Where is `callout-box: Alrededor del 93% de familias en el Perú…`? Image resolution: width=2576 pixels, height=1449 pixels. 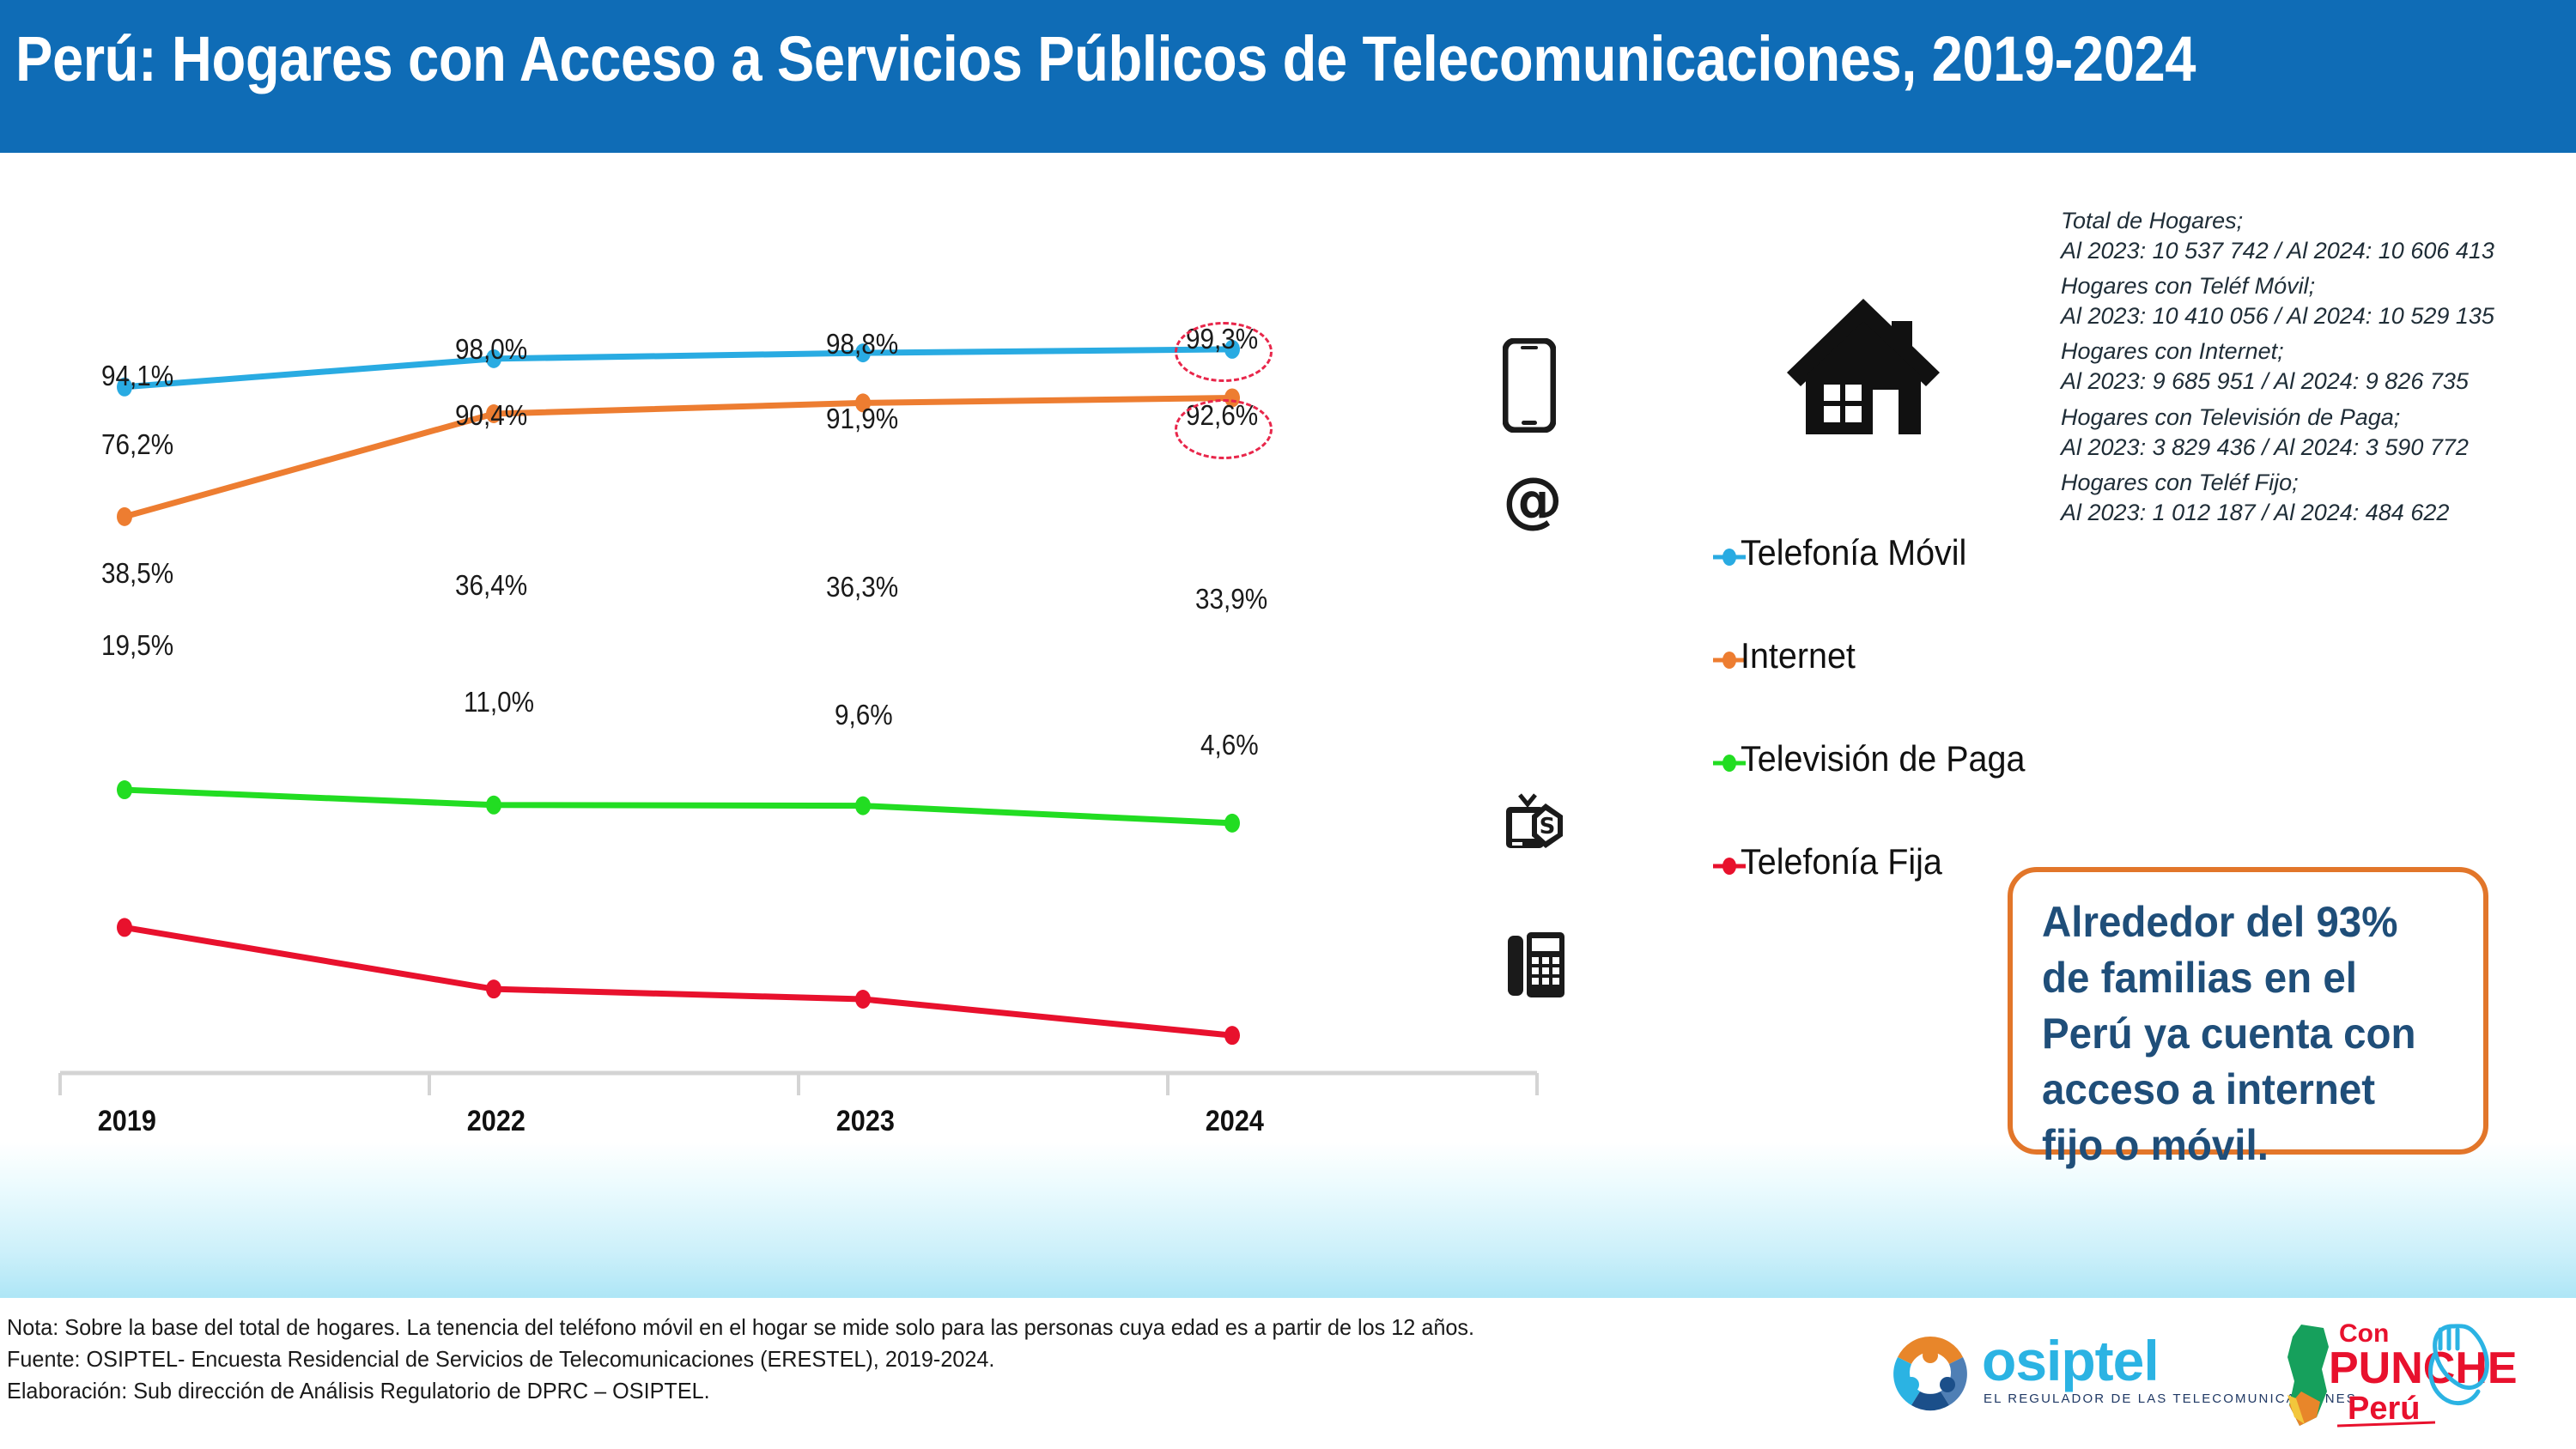 callout-box: Alrededor del 93% de familias en el Perú… is located at coordinates (2248, 1018).